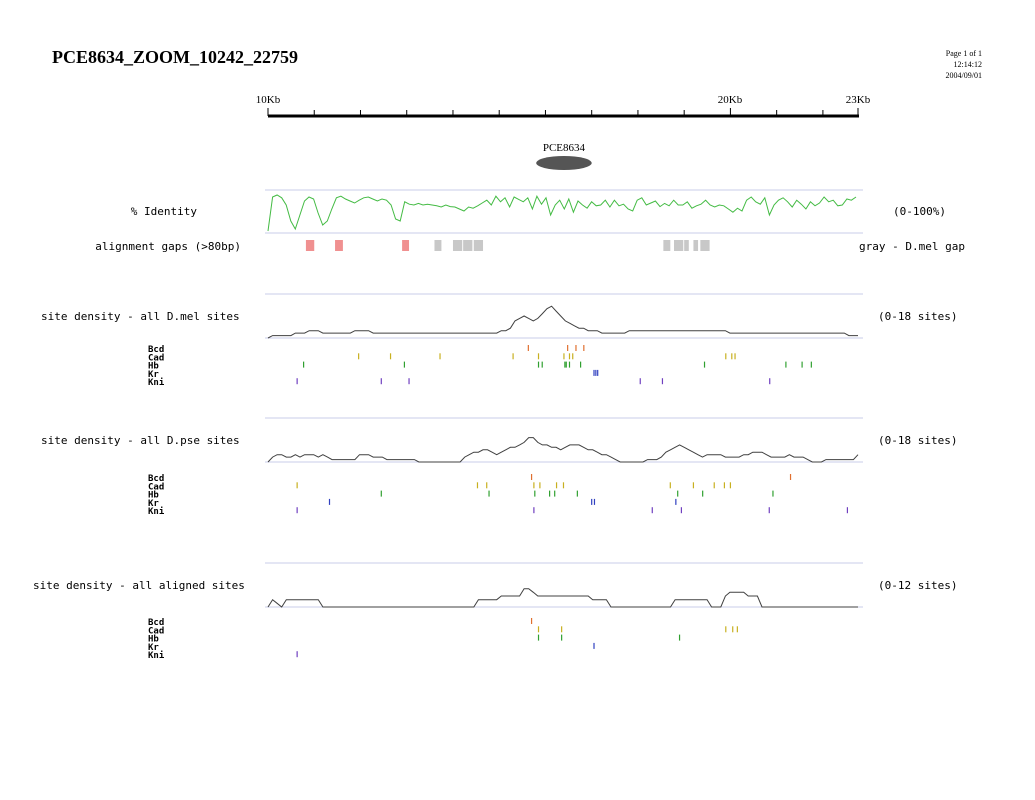 Image resolution: width=1035 pixels, height=800 pixels. What do you see at coordinates (140, 440) in the screenshot?
I see `track-label: site density - all D.pse sites` at bounding box center [140, 440].